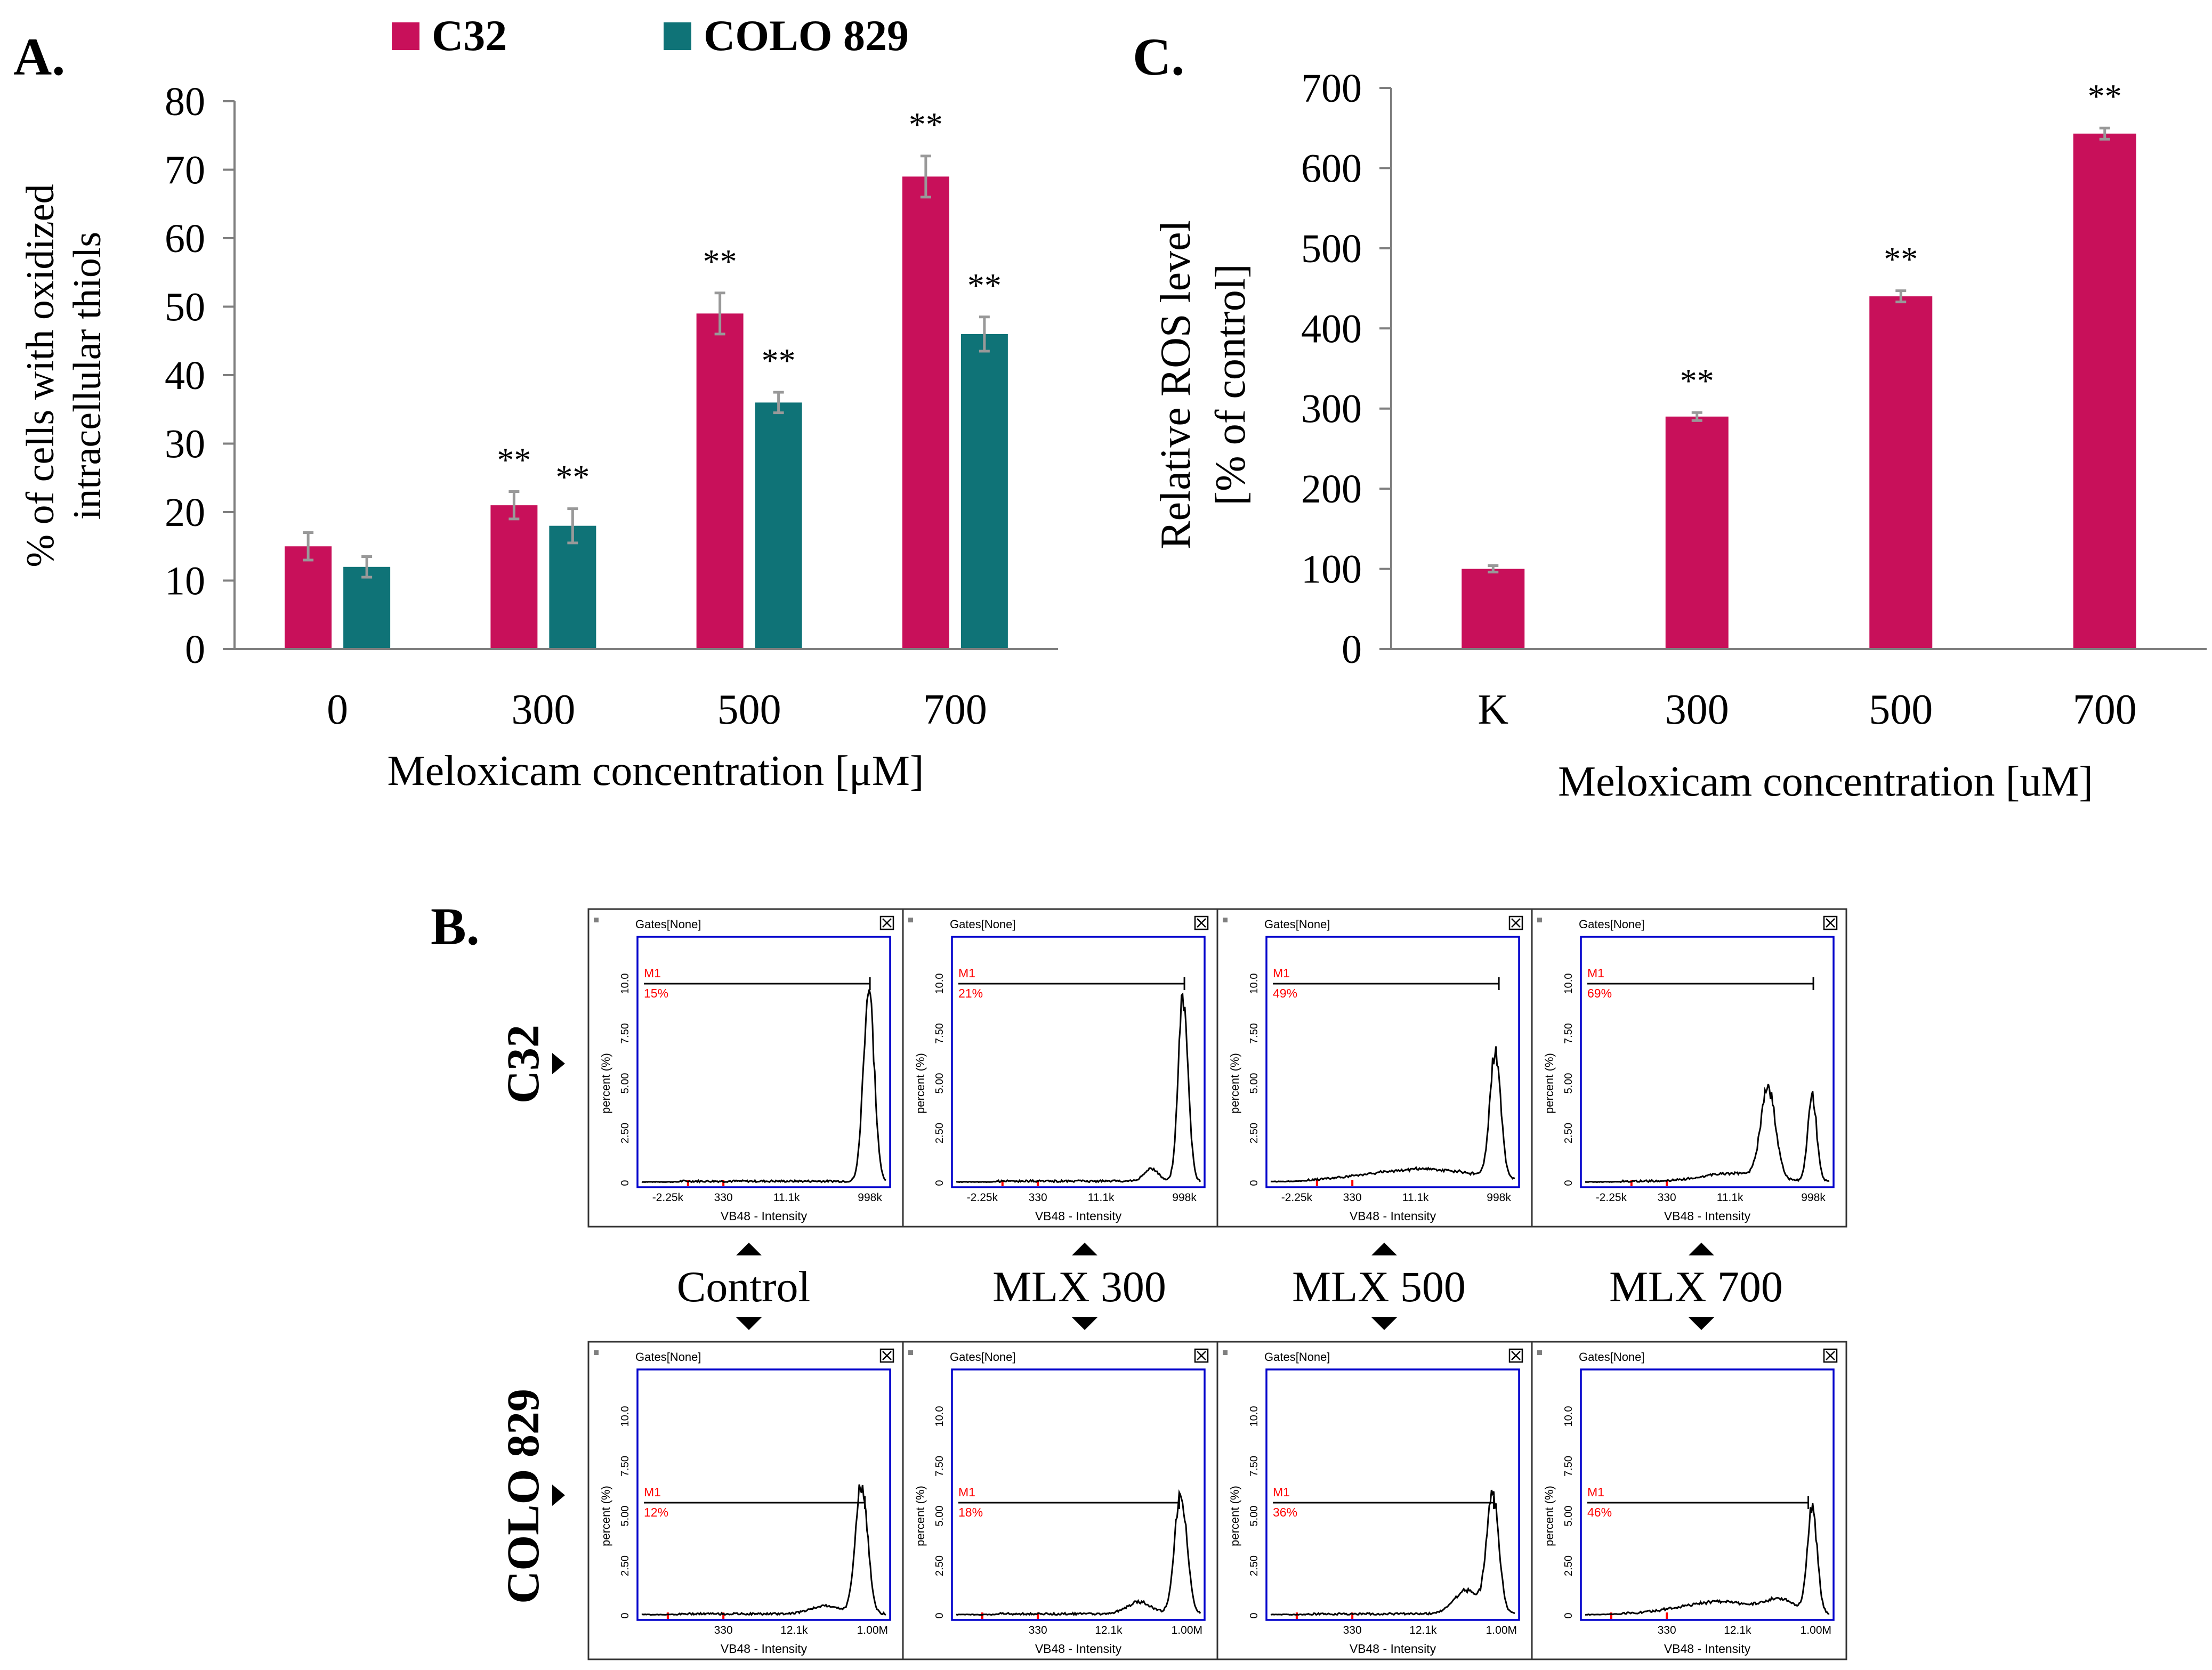  Describe the element at coordinates (522, 1065) in the screenshot. I see `row-label-c32: C32` at that location.